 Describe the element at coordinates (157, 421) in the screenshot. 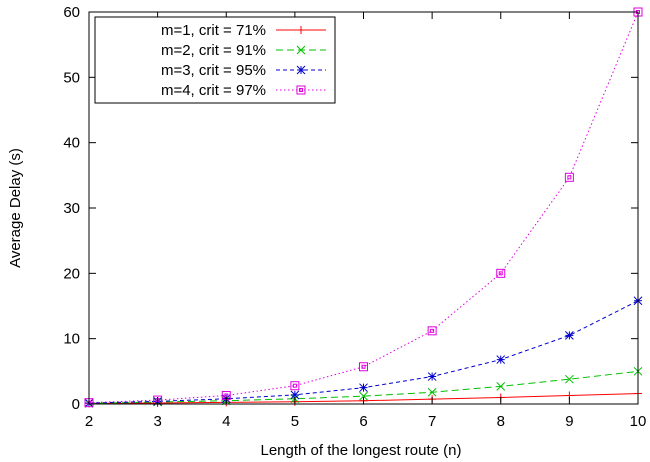

I see `x-tick-label: 3` at that location.